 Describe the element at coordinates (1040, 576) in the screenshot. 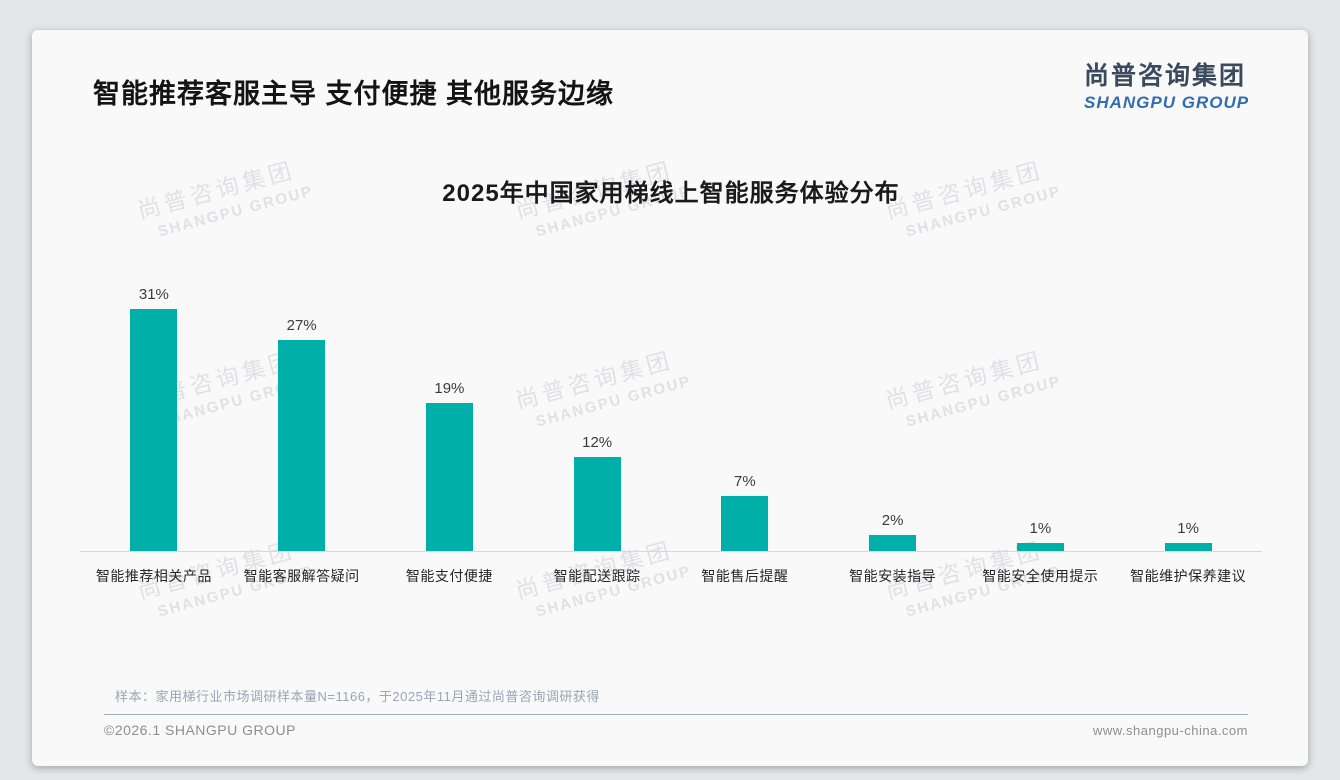

I see `x-axis-label: 智能安全使用提示` at that location.